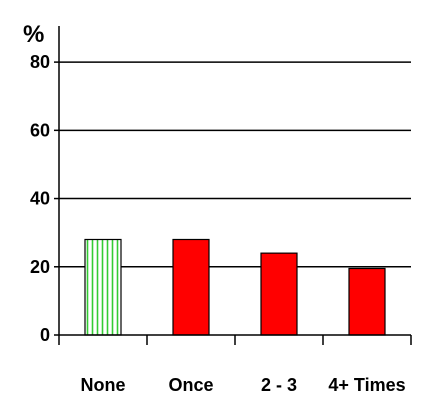 This screenshot has width=424, height=397. I want to click on y-tick-label-80: 80, so click(40, 62).